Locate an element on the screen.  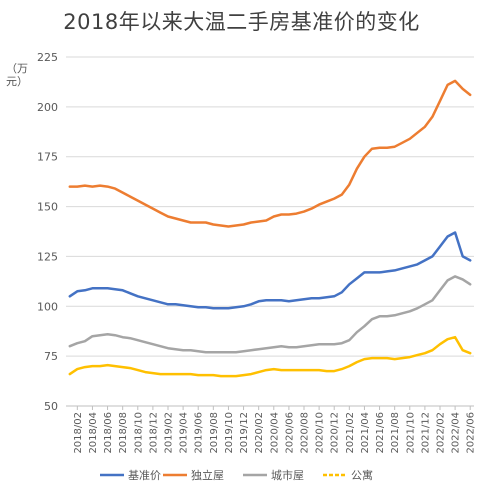
x-tick-label: 2022/06 is located at coordinates (471, 433).